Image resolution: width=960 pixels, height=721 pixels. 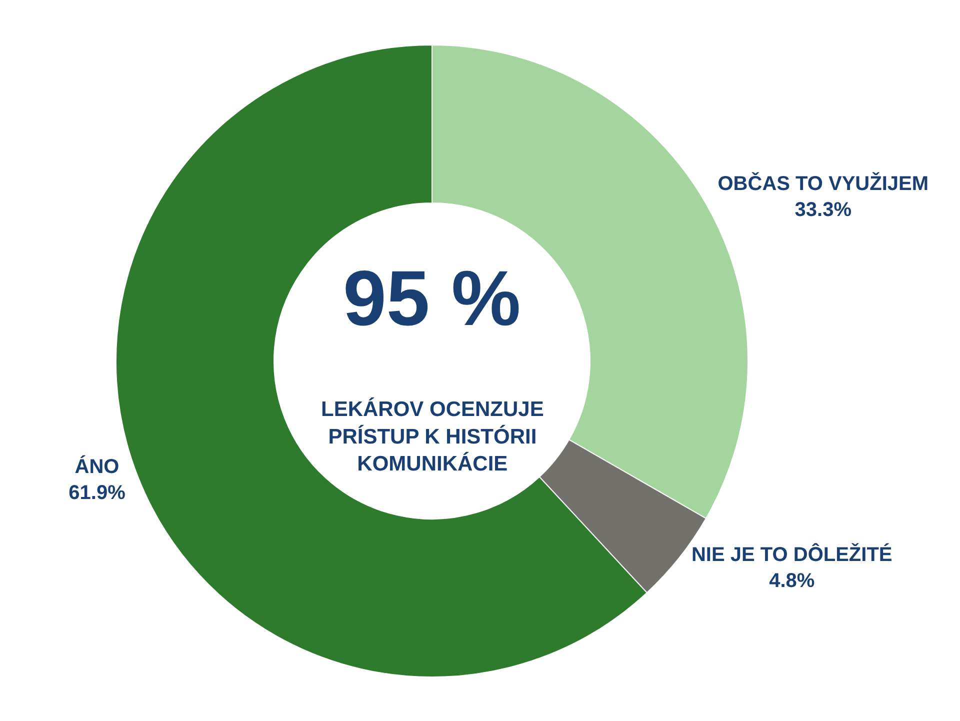 I want to click on data-label: 61.9%, so click(x=97, y=493).